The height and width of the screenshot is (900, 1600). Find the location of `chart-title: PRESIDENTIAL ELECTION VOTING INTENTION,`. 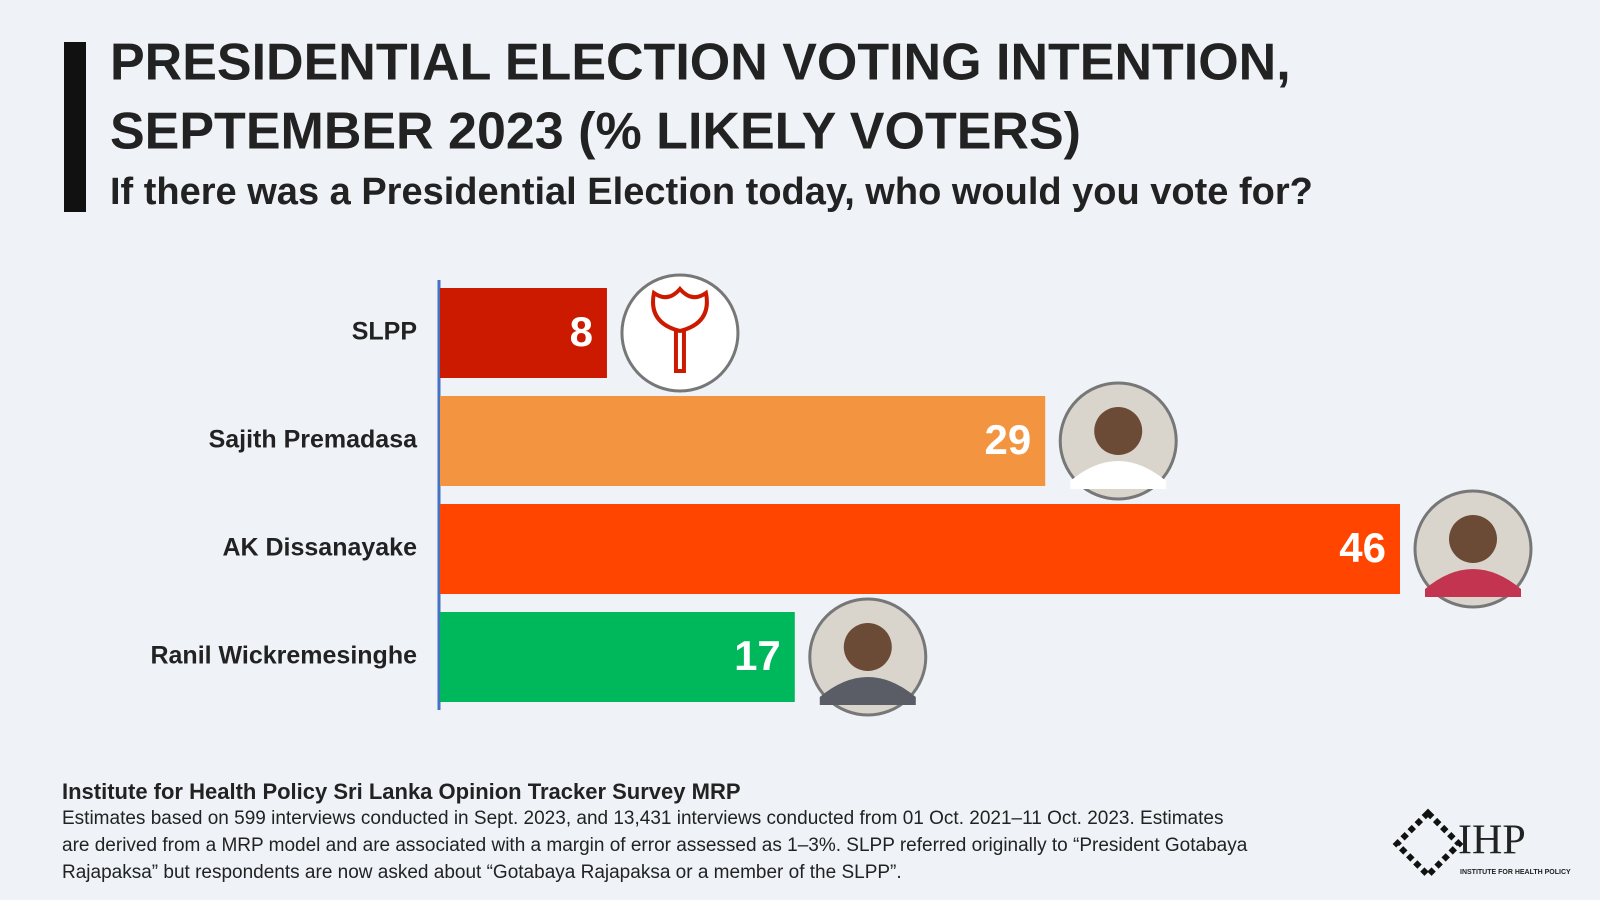

chart-title: PRESIDENTIAL ELECTION VOTING INTENTION, is located at coordinates (700, 63).